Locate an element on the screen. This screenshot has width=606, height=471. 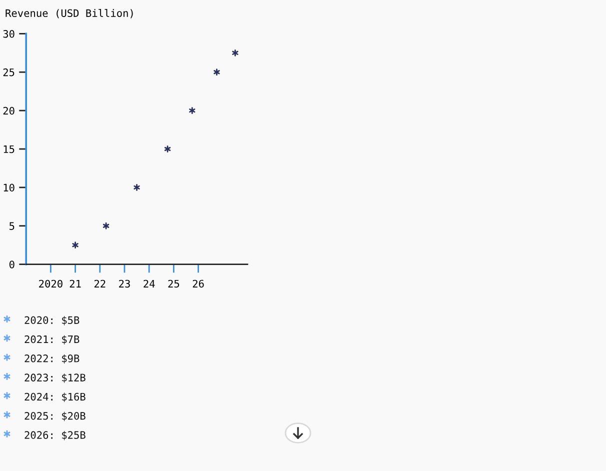
text: 2020: $5B is located at coordinates (52, 321).